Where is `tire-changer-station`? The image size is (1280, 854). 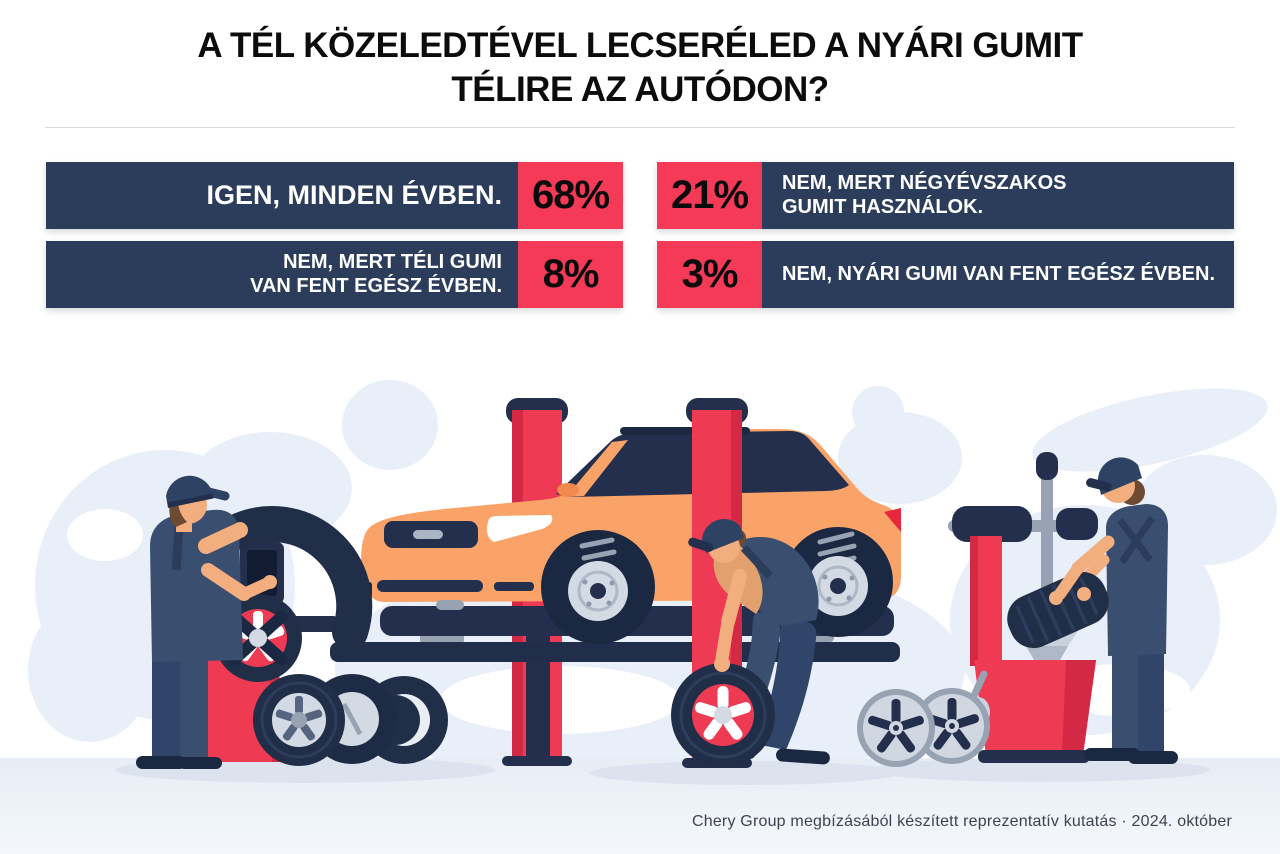
tire-changer-station is located at coordinates (317, 636).